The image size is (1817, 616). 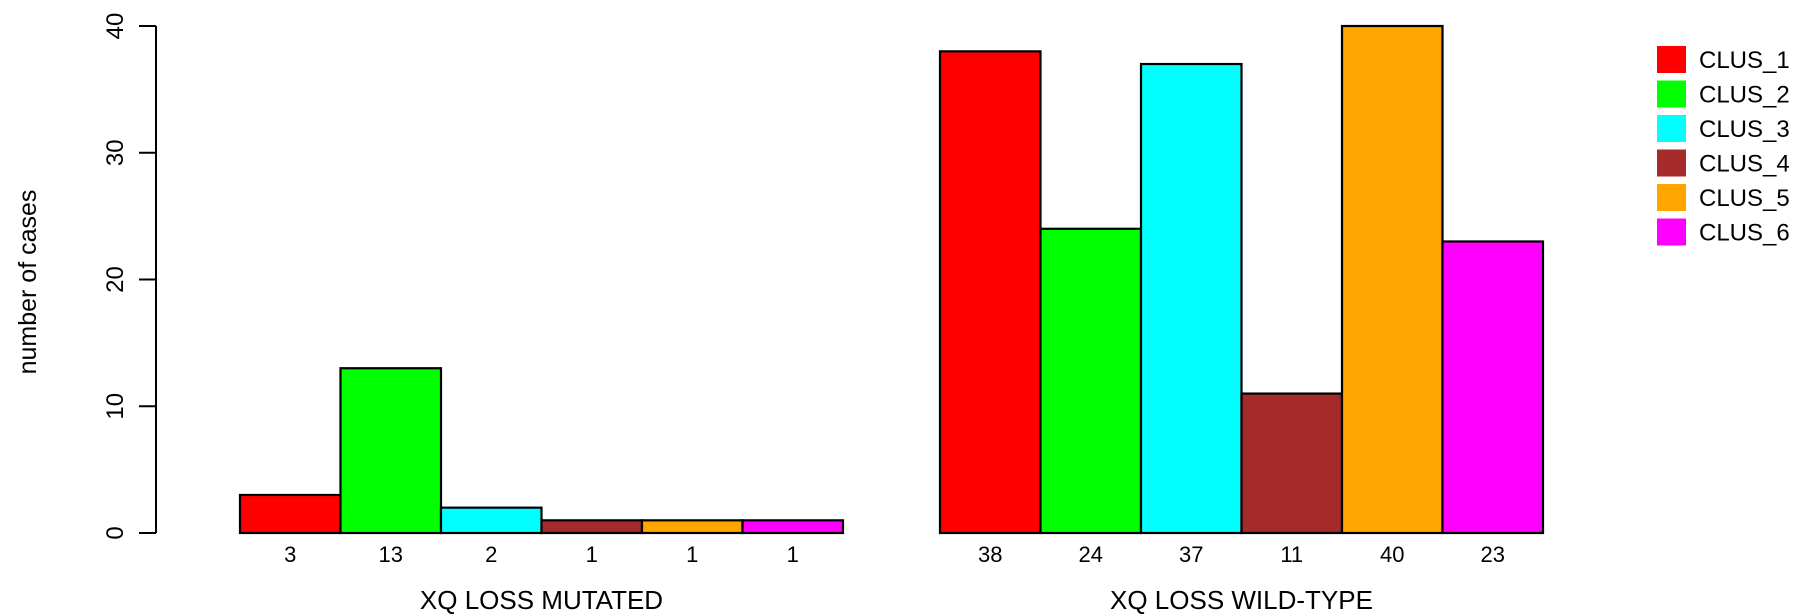 I want to click on bar-value-label: 38, so click(x=990, y=554).